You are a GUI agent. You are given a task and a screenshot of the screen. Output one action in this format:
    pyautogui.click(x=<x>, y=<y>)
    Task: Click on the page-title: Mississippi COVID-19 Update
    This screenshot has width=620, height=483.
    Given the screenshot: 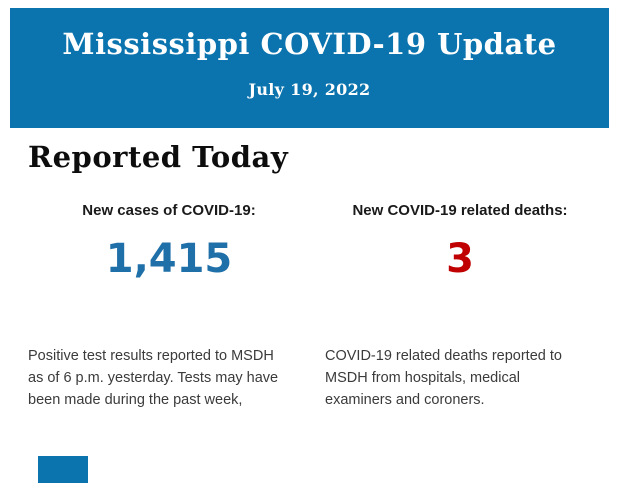 What is the action you would take?
    pyautogui.click(x=309, y=44)
    